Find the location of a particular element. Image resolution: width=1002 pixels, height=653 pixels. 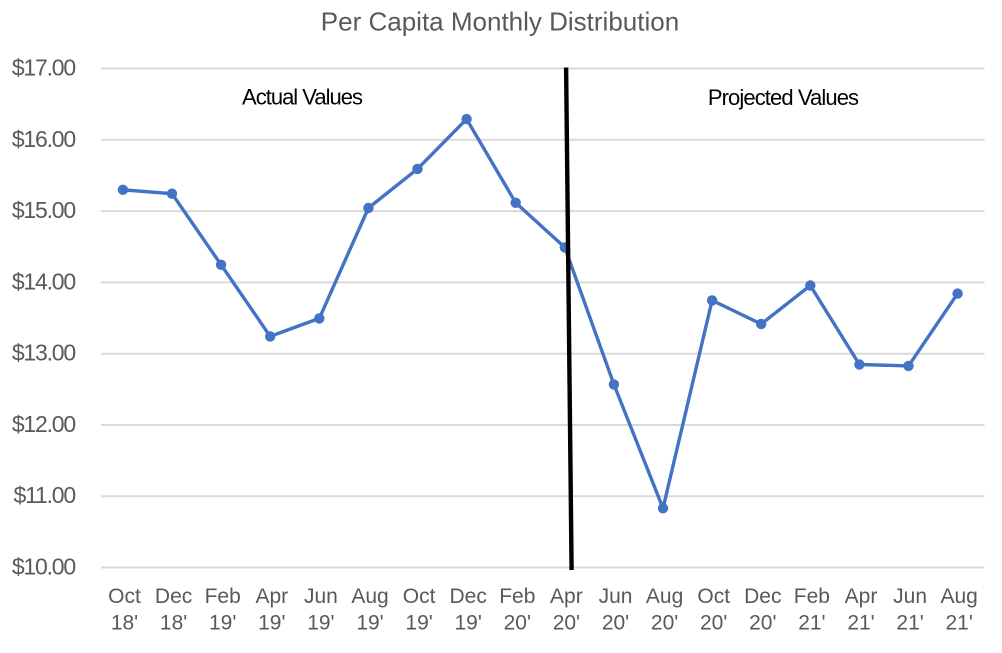

svg-text: $13.00 is located at coordinates (44, 353).